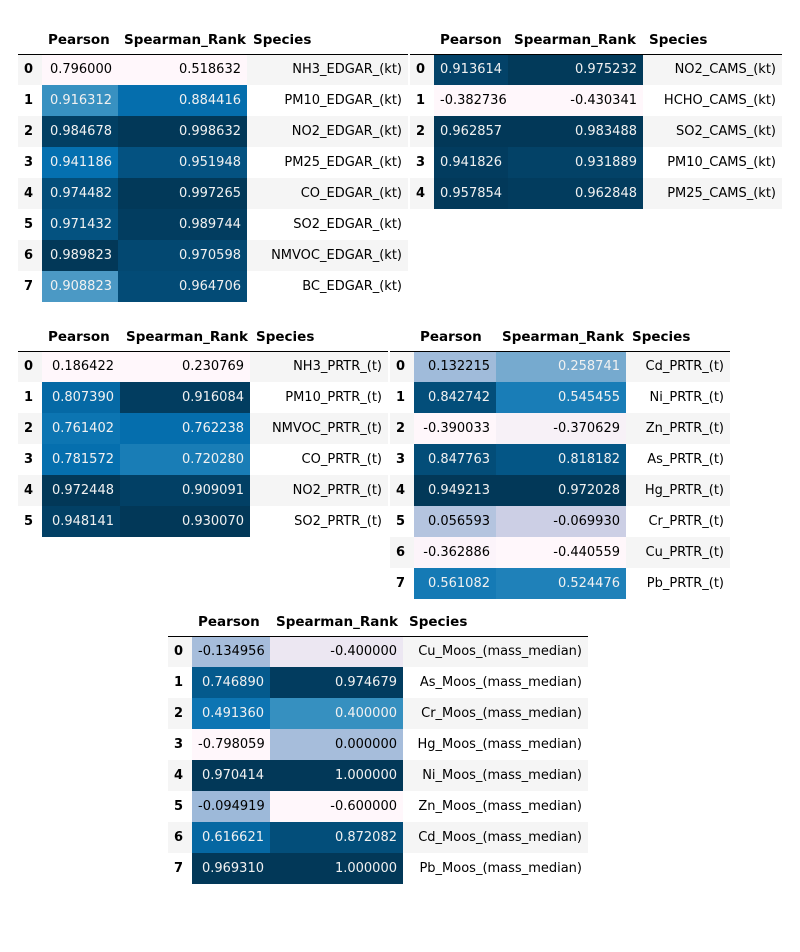 The image size is (800, 952). I want to click on value-cell: -0.094919, so click(231, 806).